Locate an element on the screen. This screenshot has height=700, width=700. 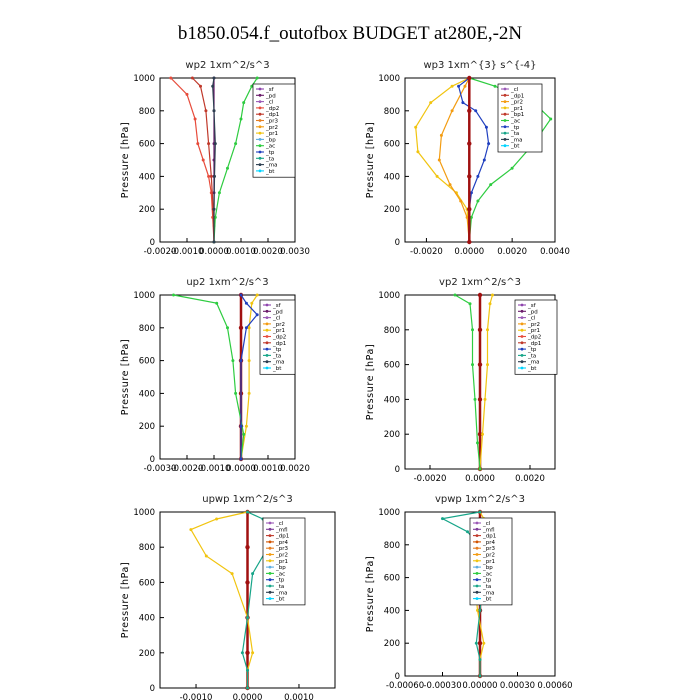
series-line-pr1 is located at coordinates (442, 160).